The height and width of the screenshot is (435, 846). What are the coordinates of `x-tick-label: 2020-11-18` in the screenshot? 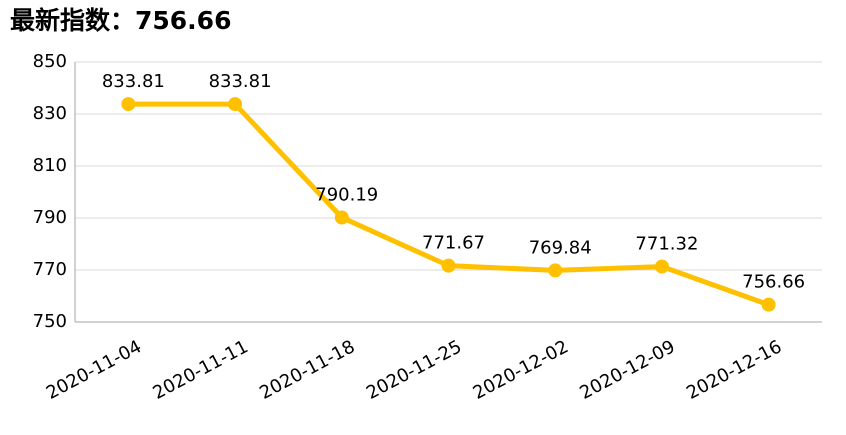 It's located at (307, 370).